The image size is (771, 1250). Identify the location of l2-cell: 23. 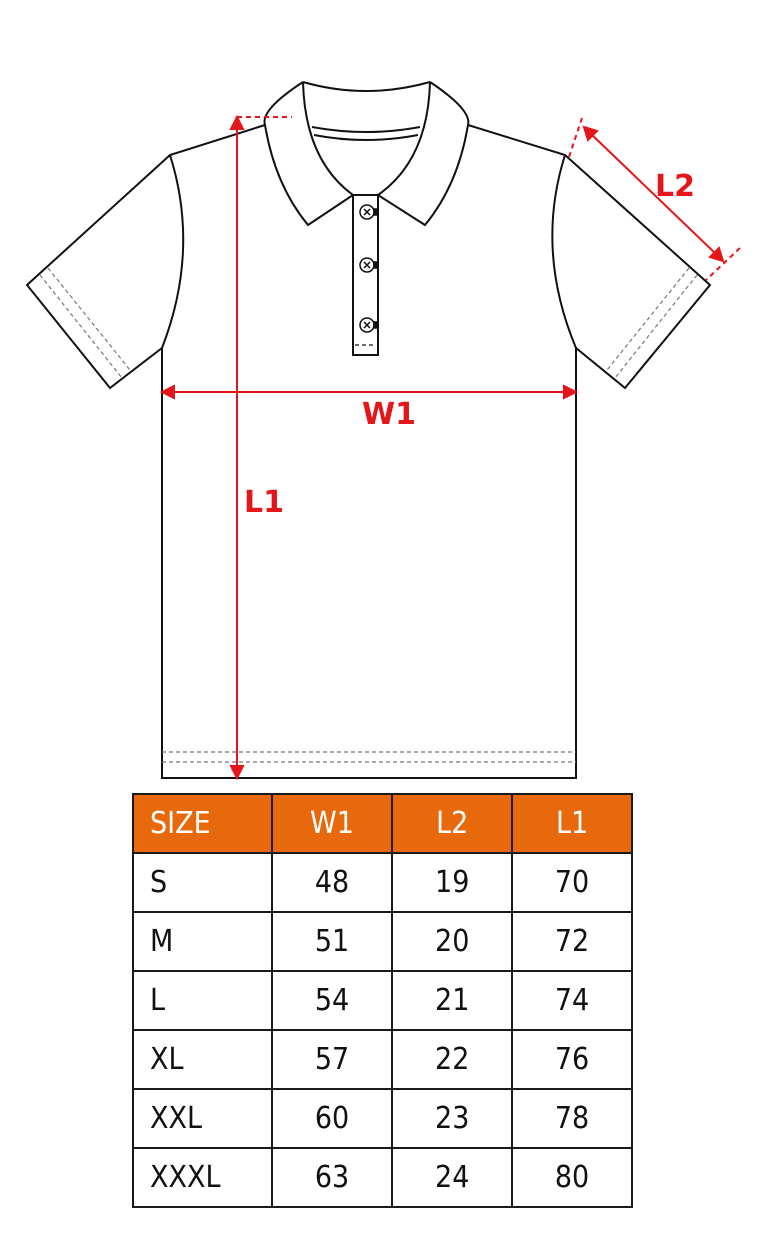
(452, 1118).